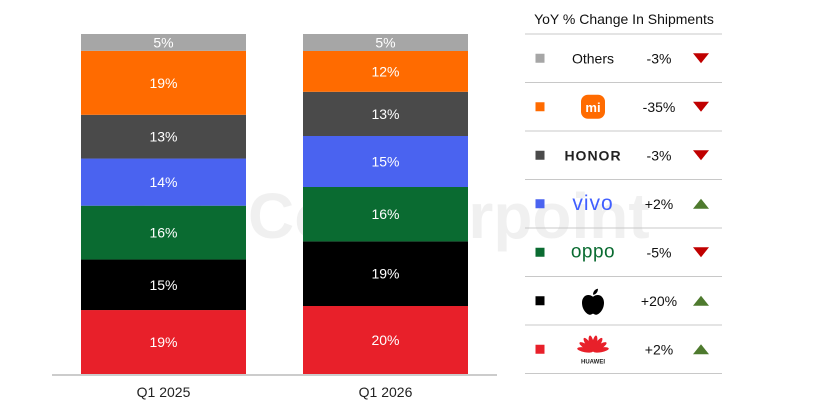 This screenshot has height=404, width=832. I want to click on huawei-logo-icon: HUAWEI, so click(593, 350).